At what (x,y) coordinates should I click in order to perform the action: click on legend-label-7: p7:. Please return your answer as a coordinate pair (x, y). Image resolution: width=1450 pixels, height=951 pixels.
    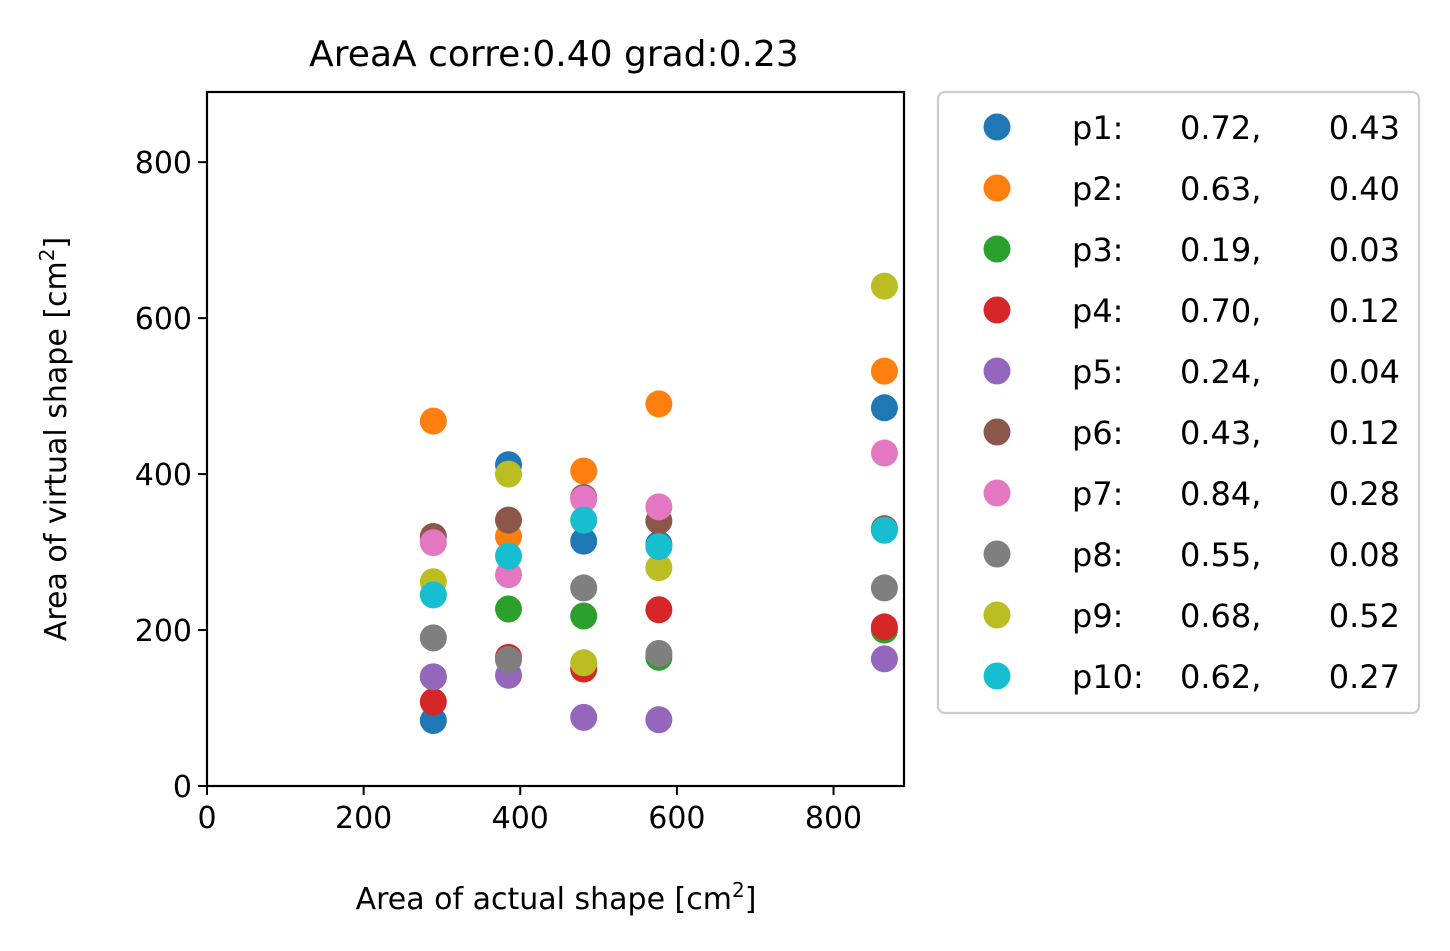
    Looking at the image, I should click on (1097, 494).